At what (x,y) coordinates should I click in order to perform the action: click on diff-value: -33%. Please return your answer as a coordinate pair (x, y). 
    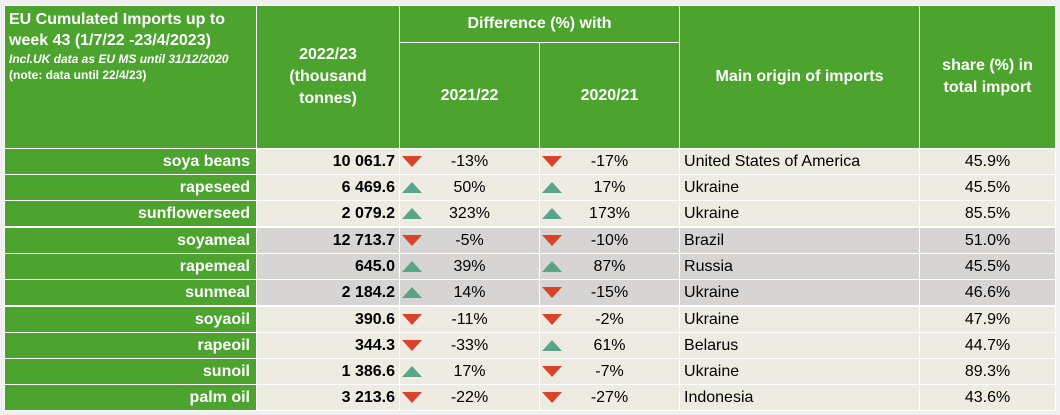
    Looking at the image, I should click on (469, 345).